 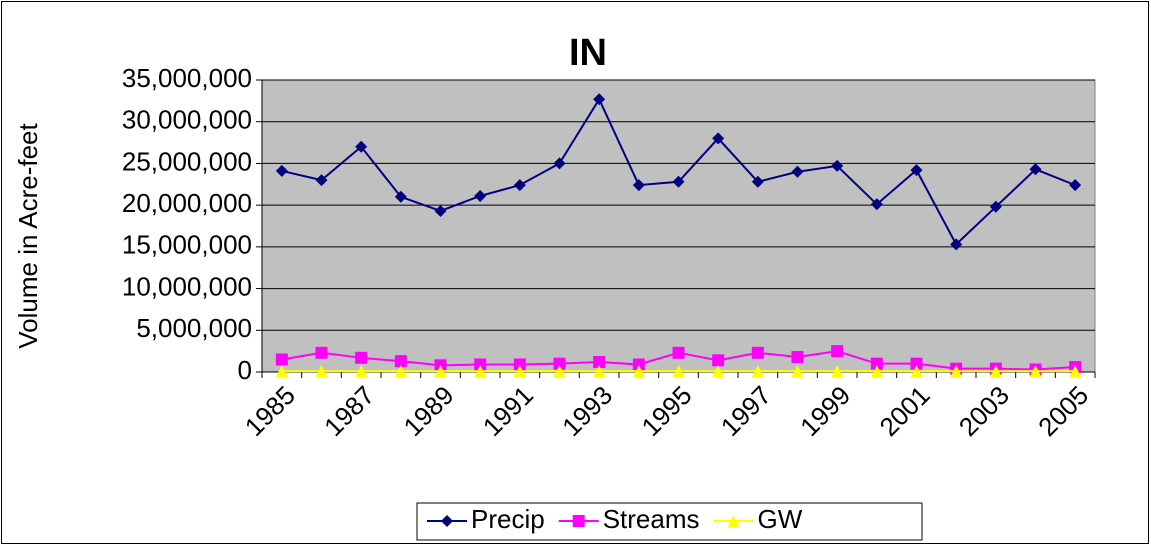 What do you see at coordinates (508, 519) in the screenshot?
I see `legend-label: Precip` at bounding box center [508, 519].